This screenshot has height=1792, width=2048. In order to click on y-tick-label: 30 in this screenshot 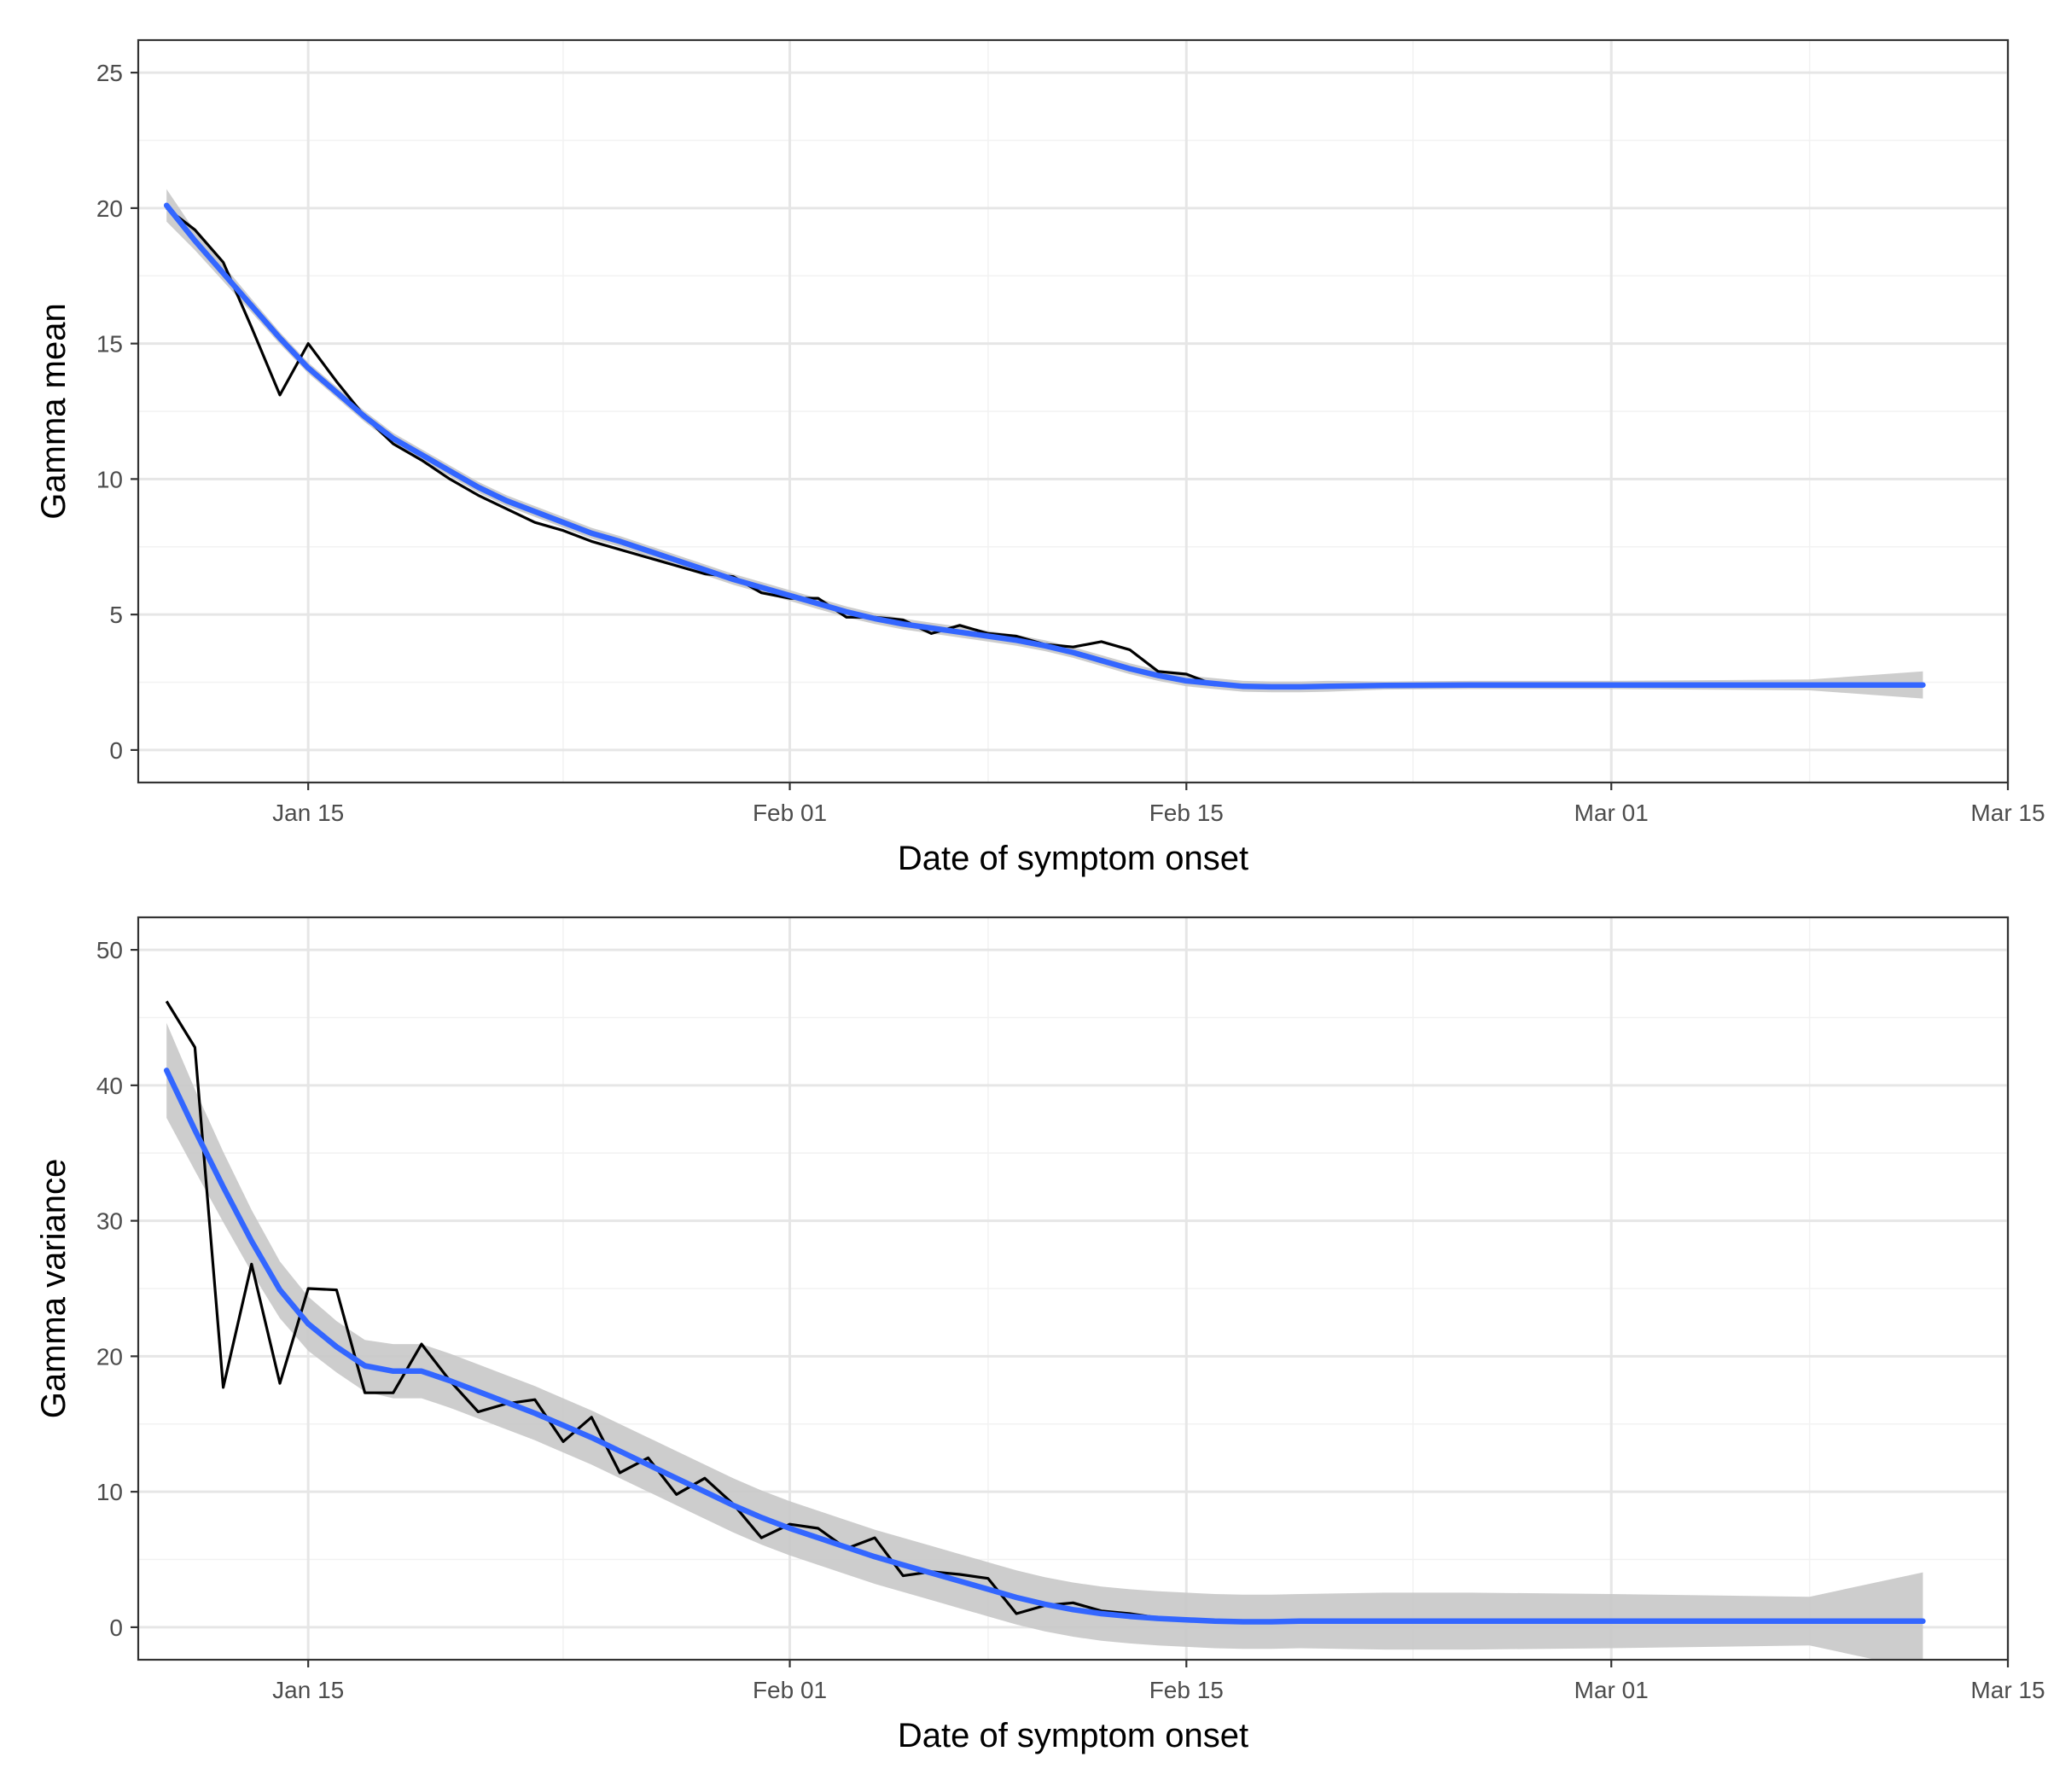, I will do `click(109, 1221)`.